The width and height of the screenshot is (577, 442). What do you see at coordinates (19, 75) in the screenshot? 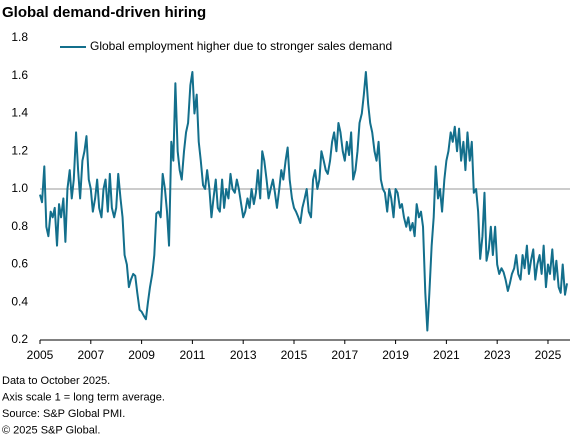
I see `y-tick-label: 1.6` at bounding box center [19, 75].